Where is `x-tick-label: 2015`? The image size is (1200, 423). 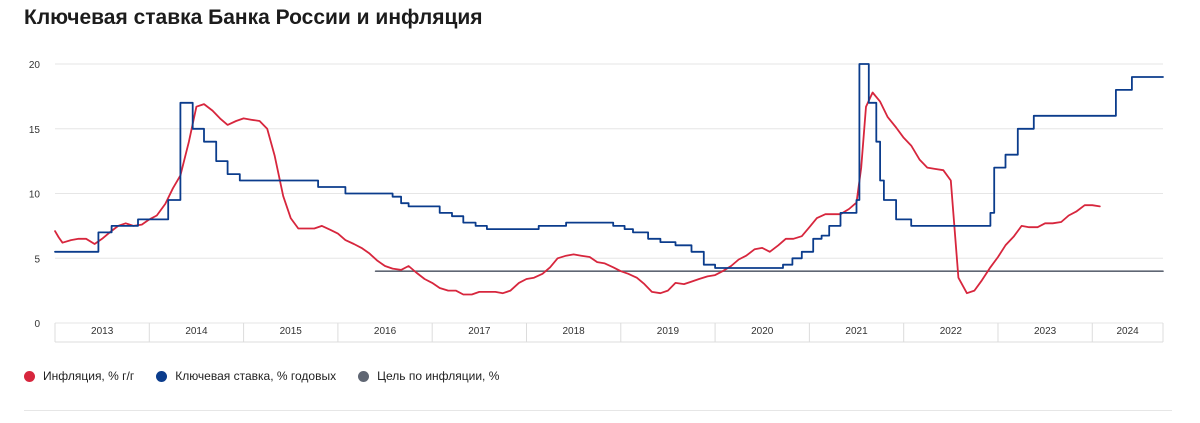
x-tick-label: 2015 is located at coordinates (291, 331).